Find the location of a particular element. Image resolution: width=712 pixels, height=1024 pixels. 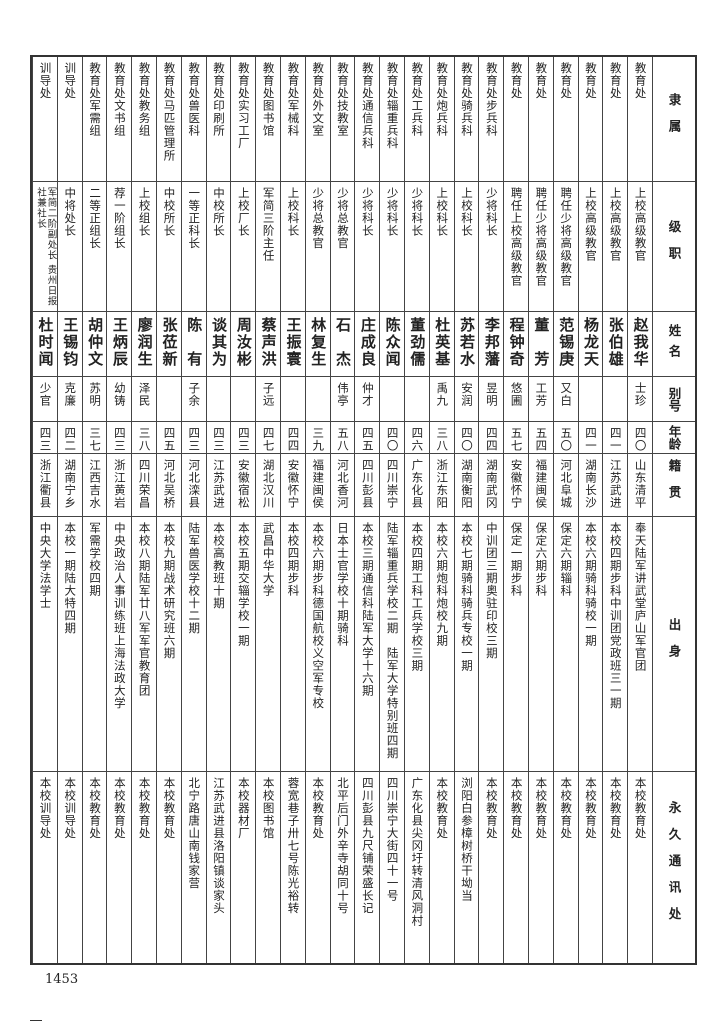

education-cell: 保定一期步科 is located at coordinates (516, 644).